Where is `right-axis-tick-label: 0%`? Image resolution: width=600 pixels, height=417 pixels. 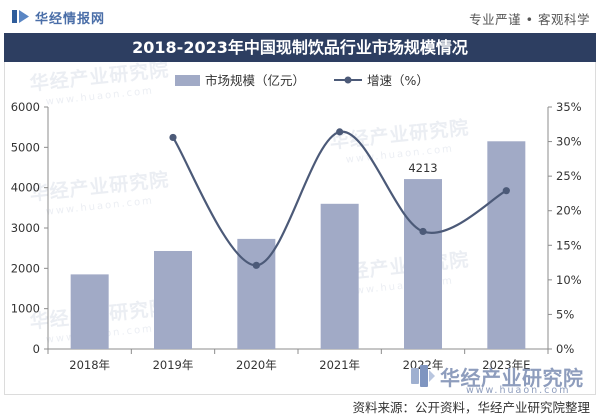 right-axis-tick-label: 0% is located at coordinates (565, 349).